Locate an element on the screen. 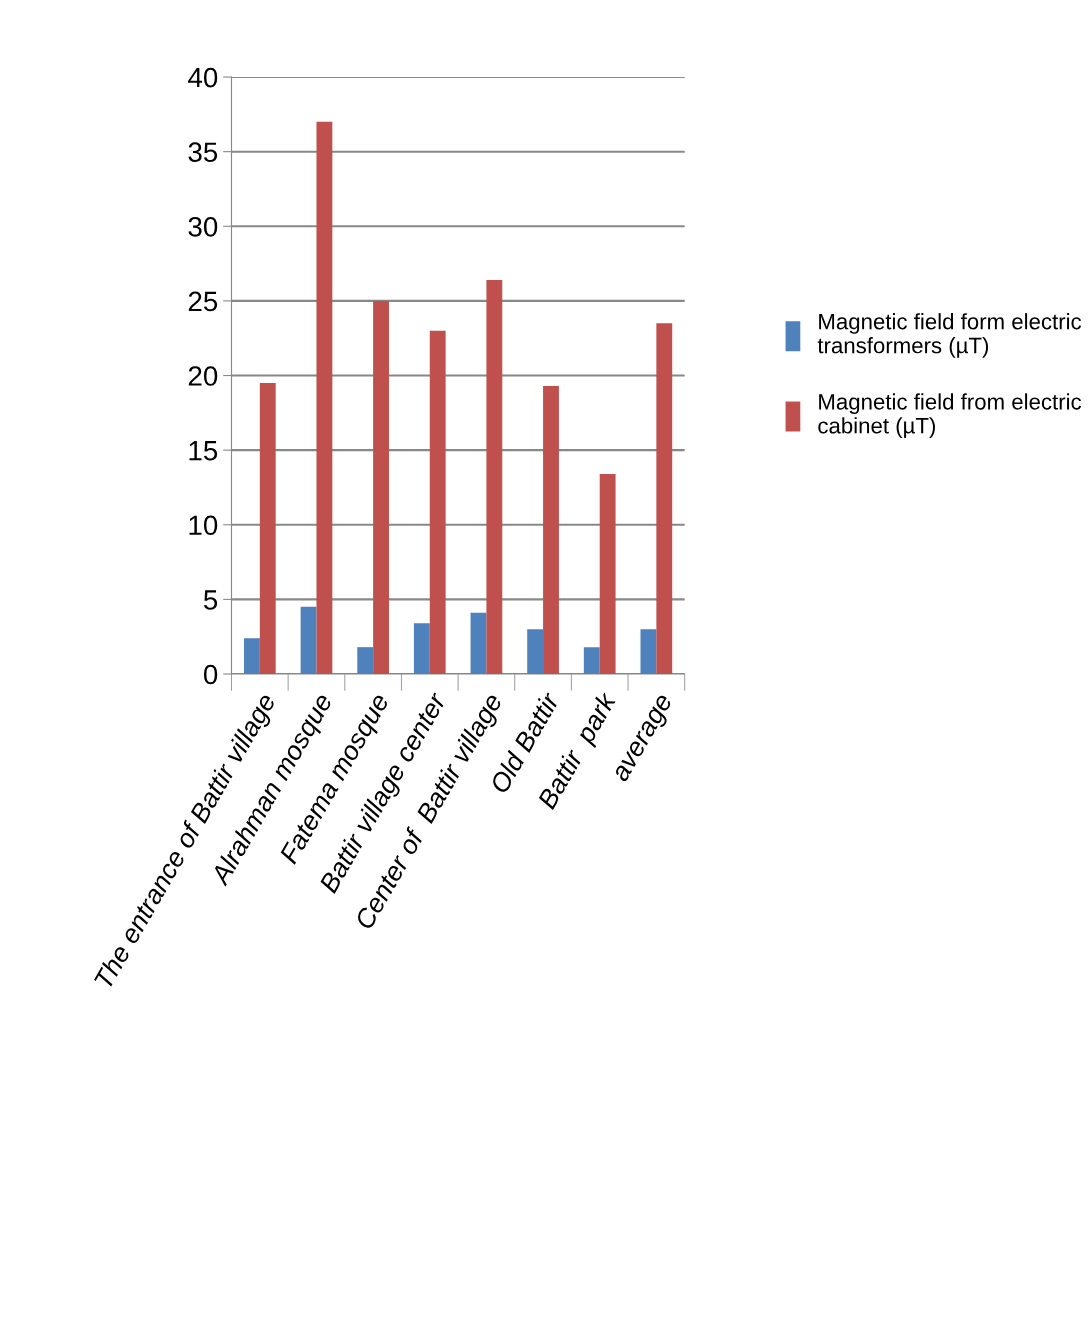  legend-label: Magnetic field form electric transformers (µT) is located at coordinates (949, 335).